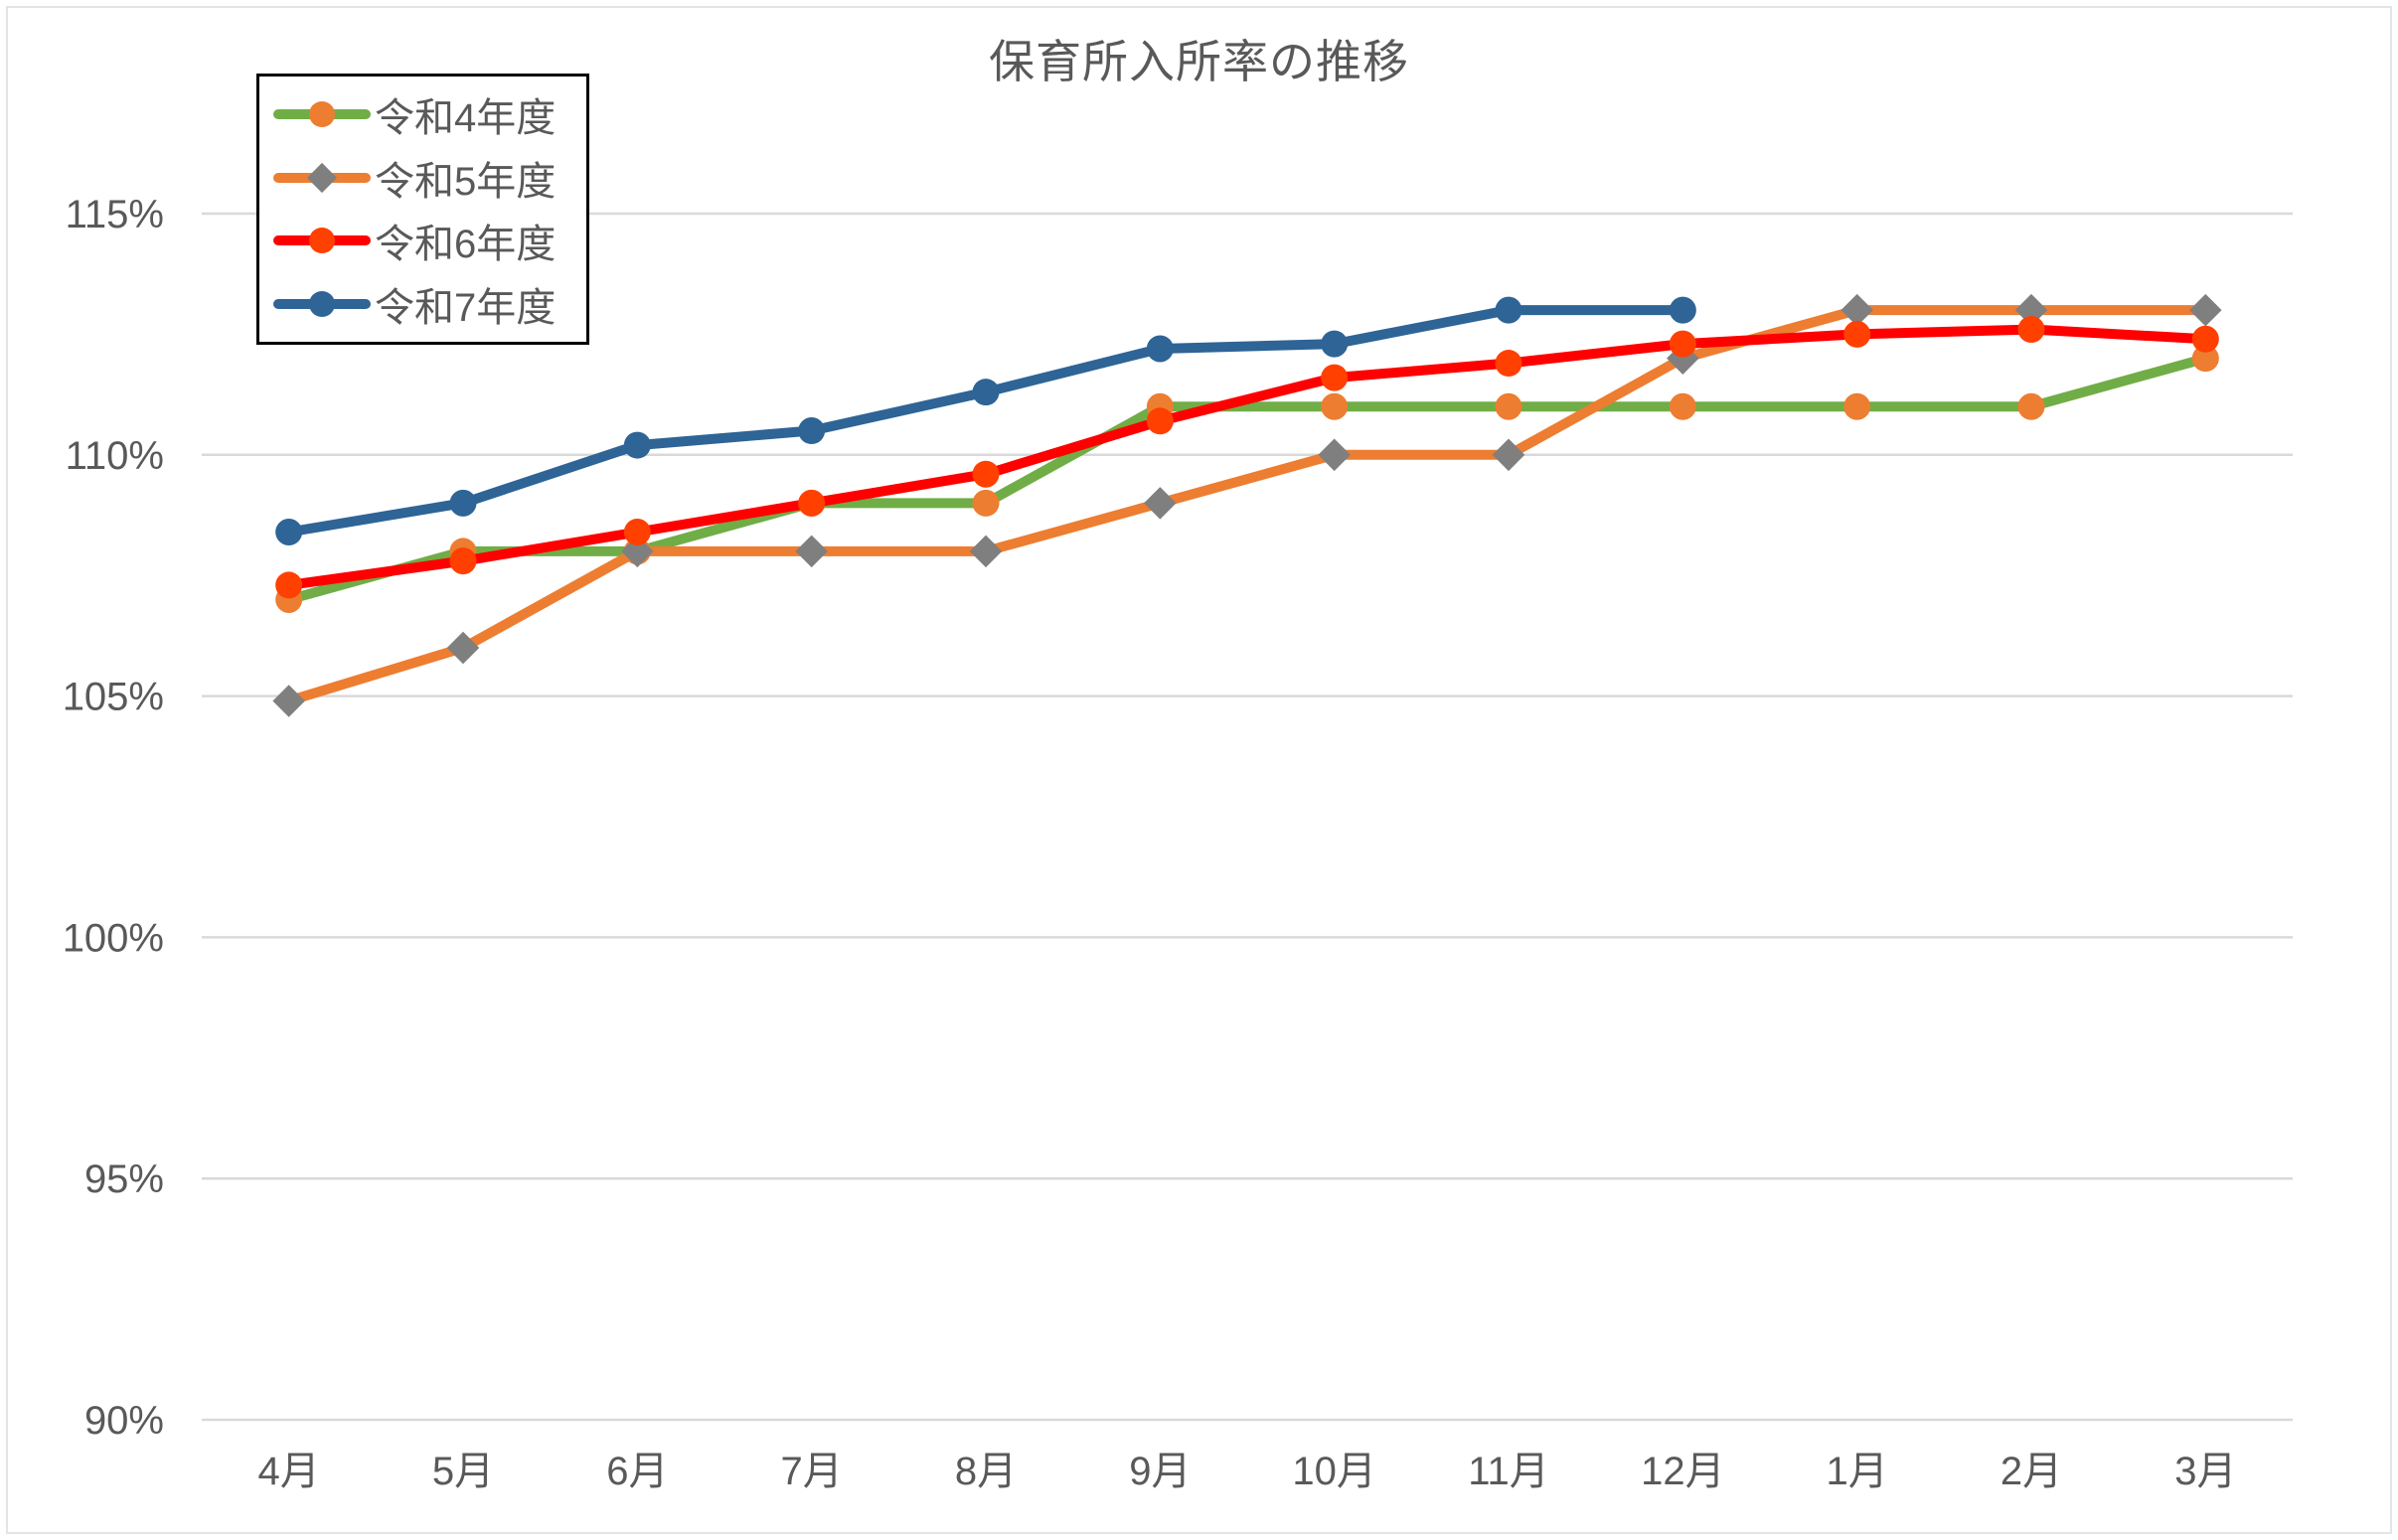 The height and width of the screenshot is (1540, 2398). What do you see at coordinates (1683, 1471) in the screenshot?
I see `x-tick-label: 12月` at bounding box center [1683, 1471].